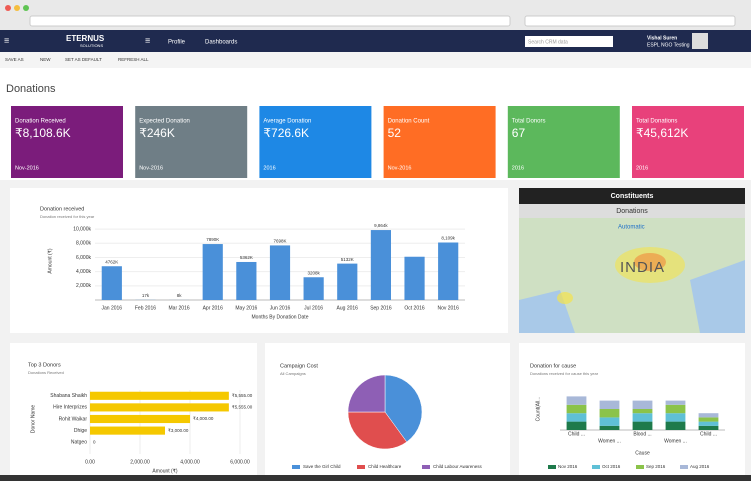  I want to click on legend-label: Save the Girl Child, so click(322, 466).